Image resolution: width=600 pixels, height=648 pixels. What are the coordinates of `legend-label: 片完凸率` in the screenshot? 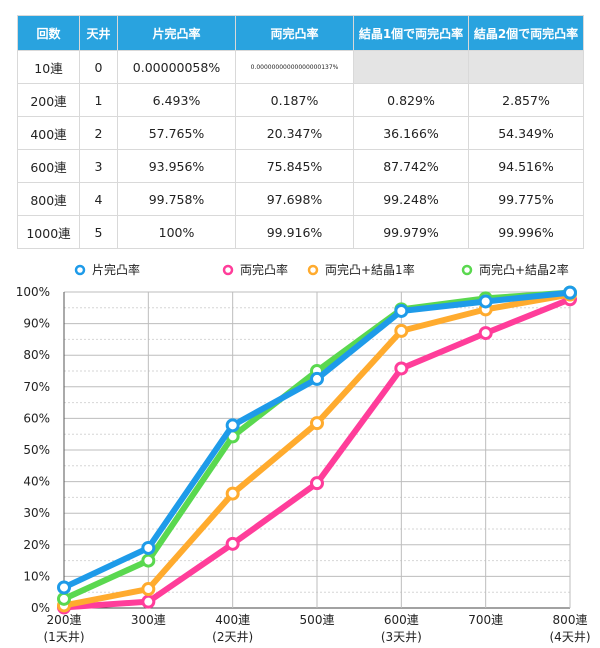 It's located at (116, 269).